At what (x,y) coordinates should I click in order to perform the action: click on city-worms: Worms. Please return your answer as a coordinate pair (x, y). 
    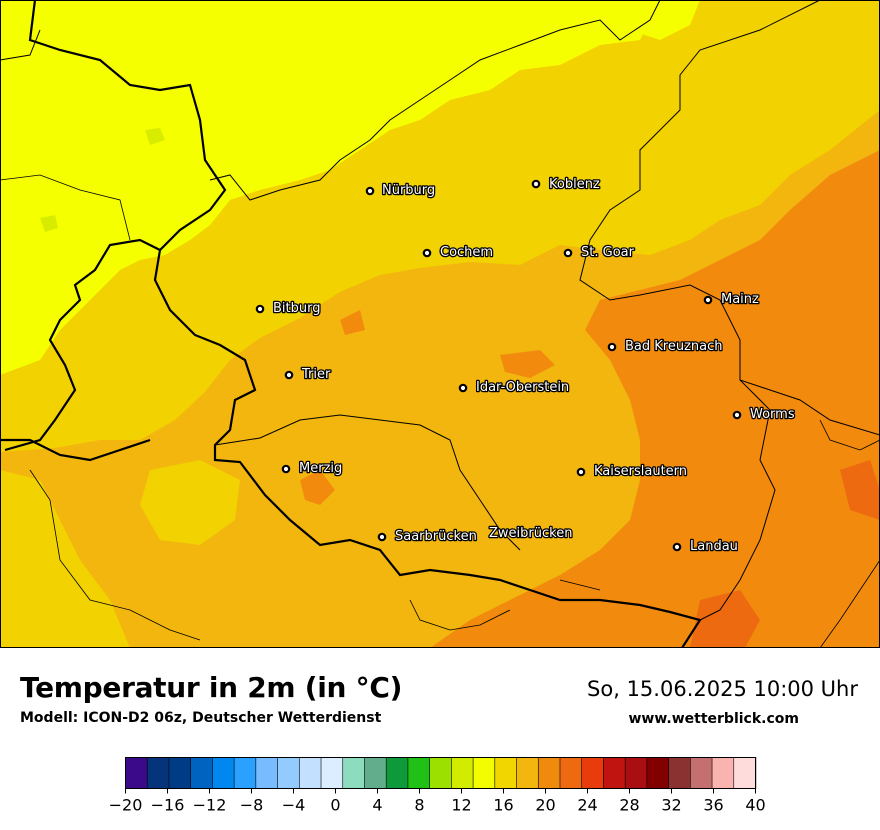
    Looking at the image, I should click on (764, 414).